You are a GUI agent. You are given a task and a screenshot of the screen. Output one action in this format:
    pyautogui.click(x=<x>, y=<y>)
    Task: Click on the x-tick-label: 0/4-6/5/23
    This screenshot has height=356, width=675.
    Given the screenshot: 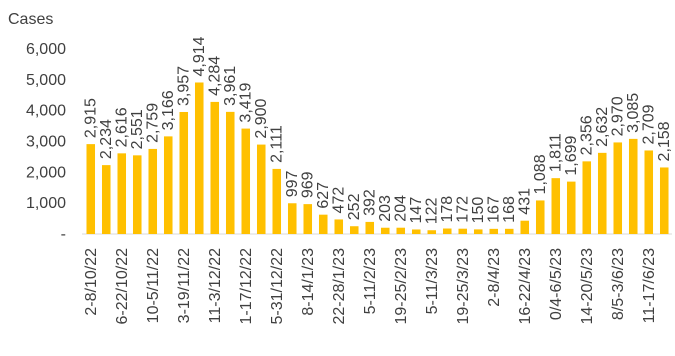 What is the action you would take?
    pyautogui.click(x=556, y=284)
    